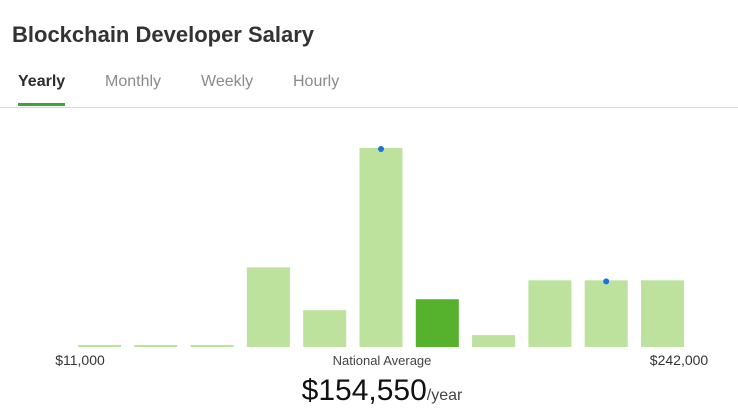 The height and width of the screenshot is (420, 738). I want to click on tab-bar: Yearly Monthly Weekly Hourly, so click(369, 84).